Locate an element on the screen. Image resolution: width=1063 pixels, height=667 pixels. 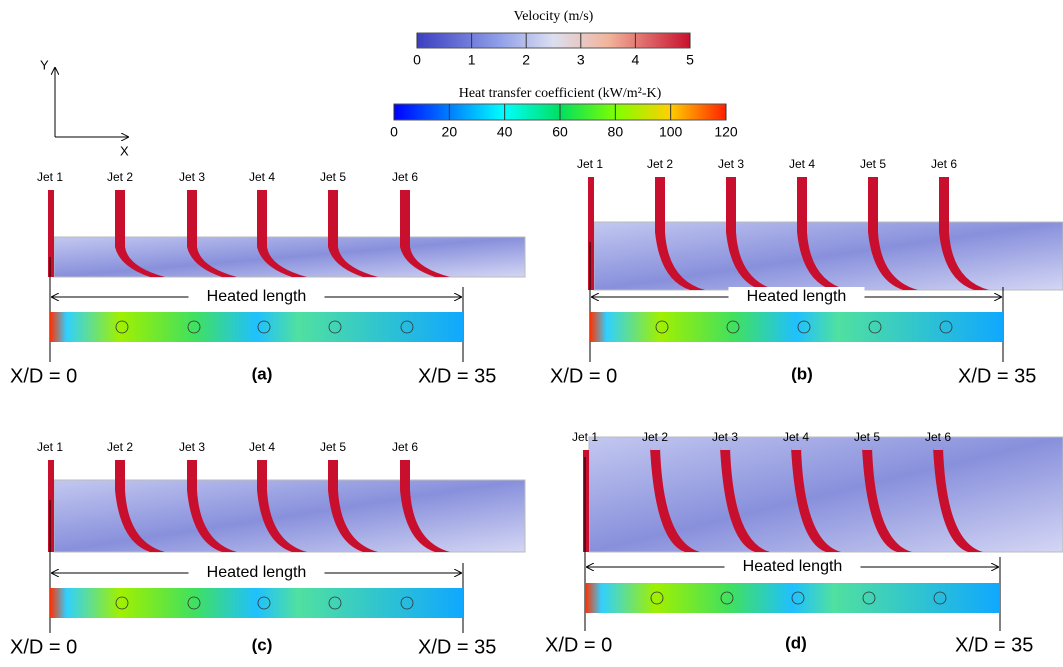
axes-icon: Y X is located at coordinates (84, 107).